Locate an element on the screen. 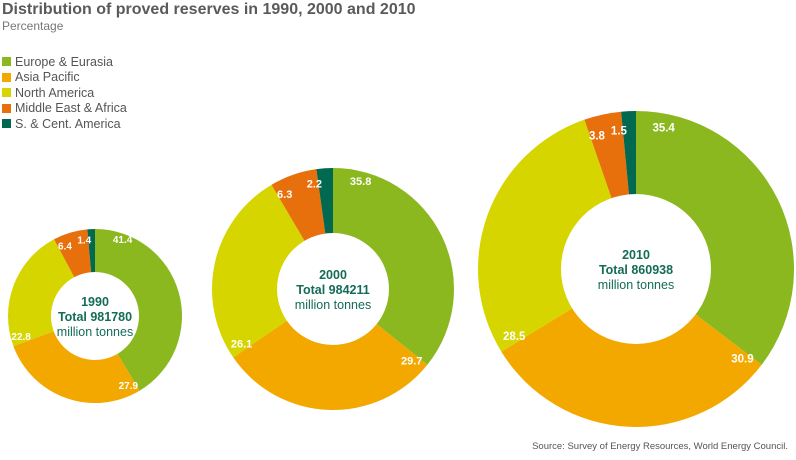 The width and height of the screenshot is (796, 460). data-label: 22.8 is located at coordinates (21, 337).